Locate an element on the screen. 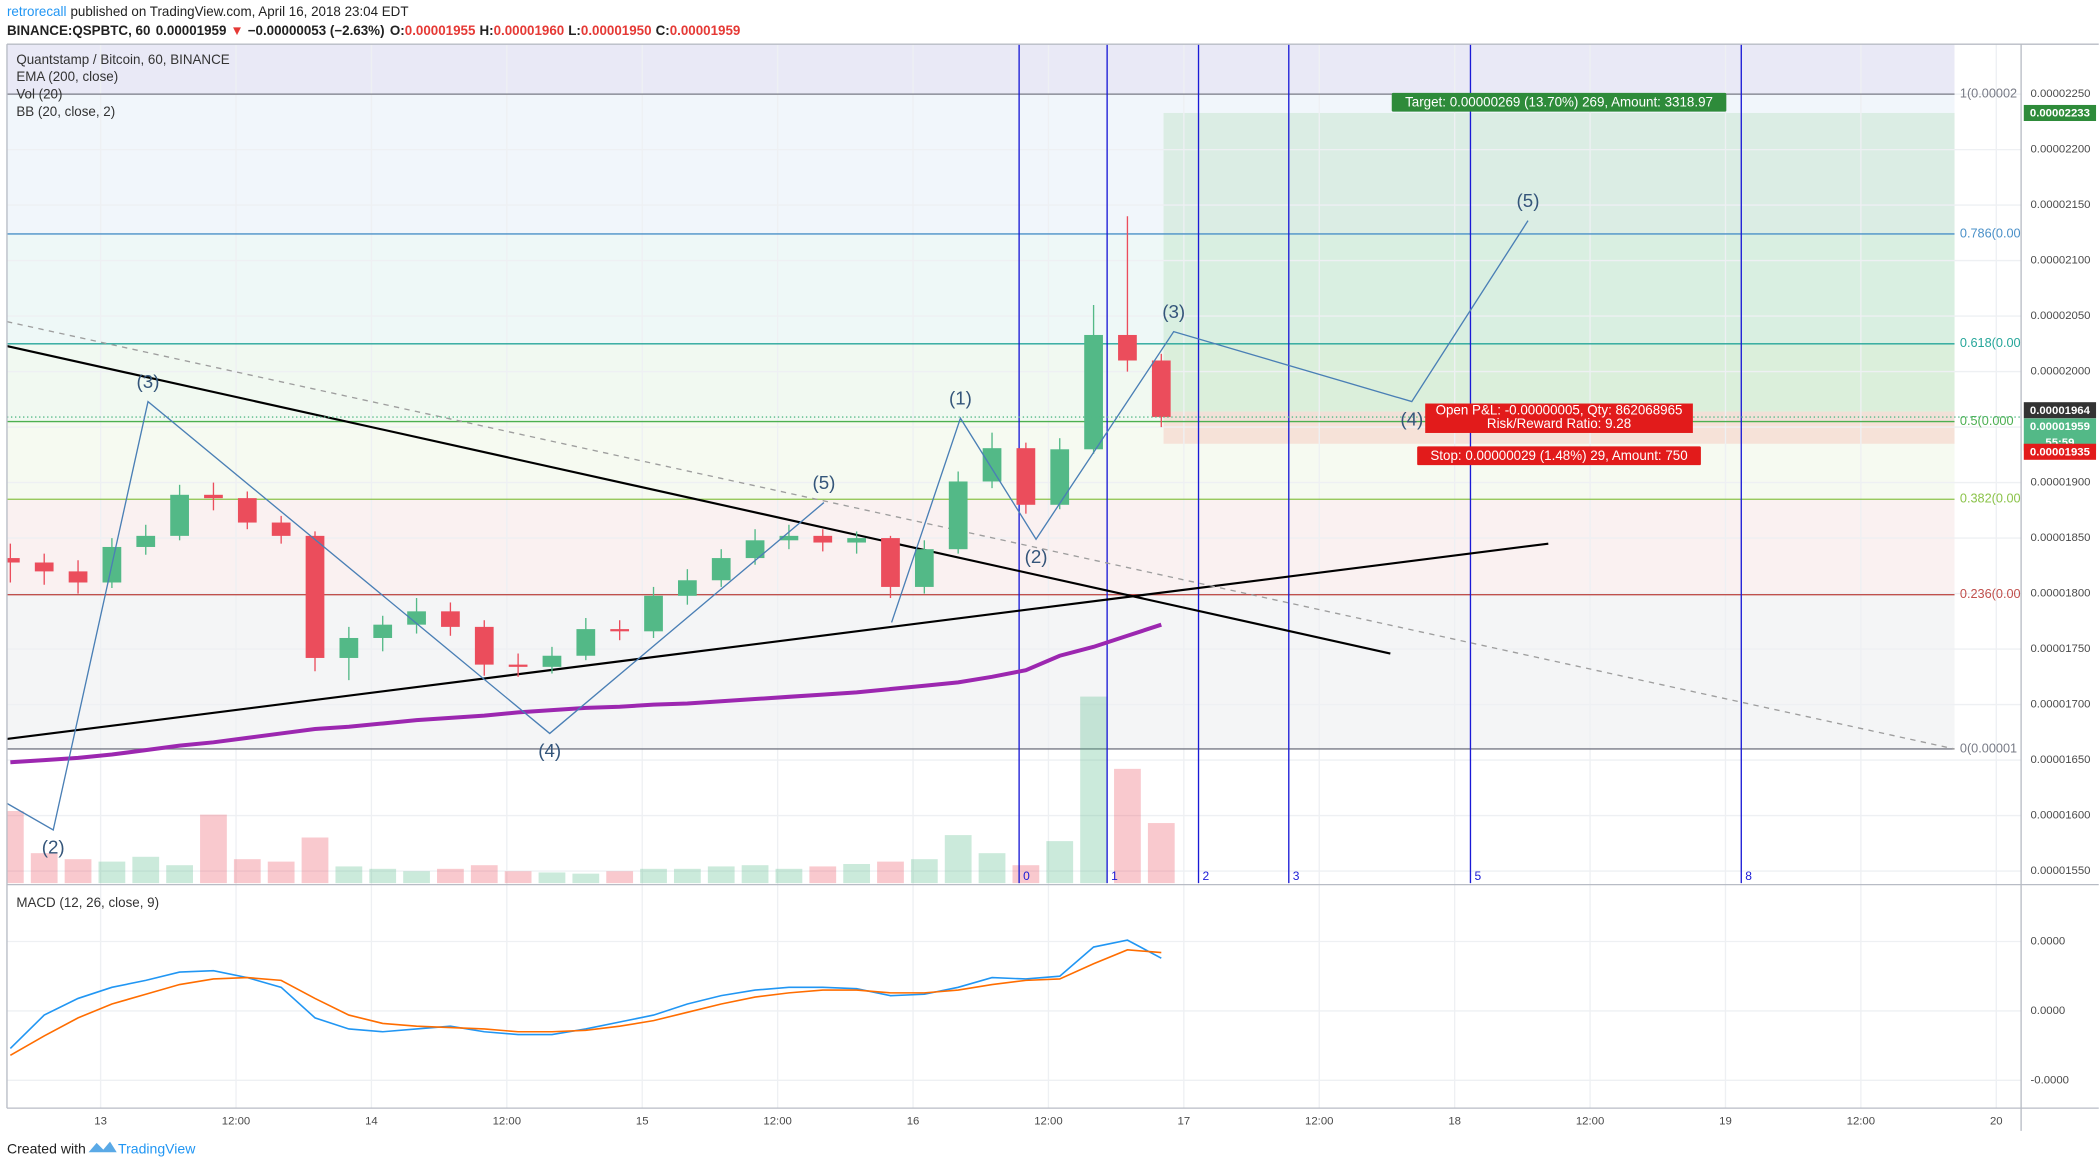  brand-icon is located at coordinates (102, 1147).